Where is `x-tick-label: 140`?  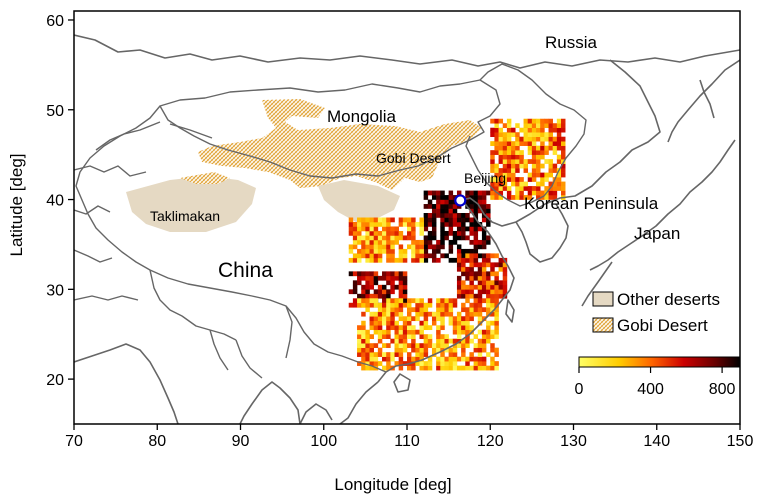
x-tick-label: 140 is located at coordinates (656, 441).